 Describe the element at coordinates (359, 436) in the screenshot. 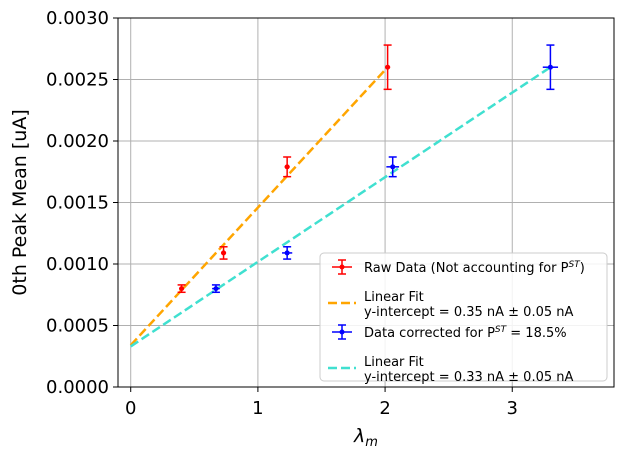

I see `x-axis-label-main: λ` at that location.